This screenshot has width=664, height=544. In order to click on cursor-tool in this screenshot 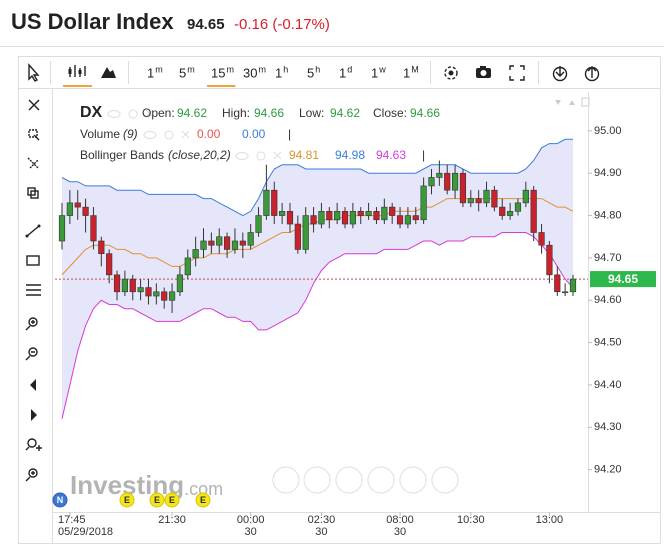, I will do `click(34, 72)`.